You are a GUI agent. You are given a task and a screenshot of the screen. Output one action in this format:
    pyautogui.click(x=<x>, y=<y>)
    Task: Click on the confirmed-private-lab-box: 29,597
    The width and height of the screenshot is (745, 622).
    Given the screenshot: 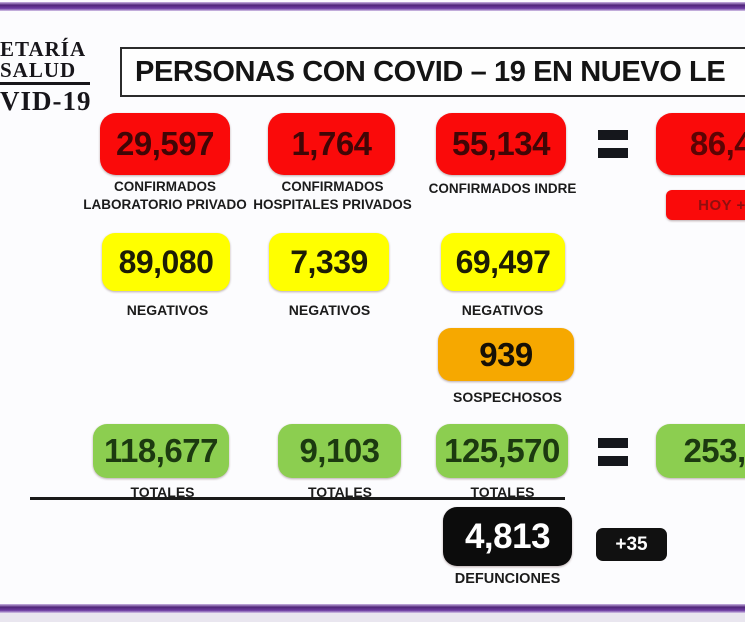 What is the action you would take?
    pyautogui.click(x=165, y=144)
    